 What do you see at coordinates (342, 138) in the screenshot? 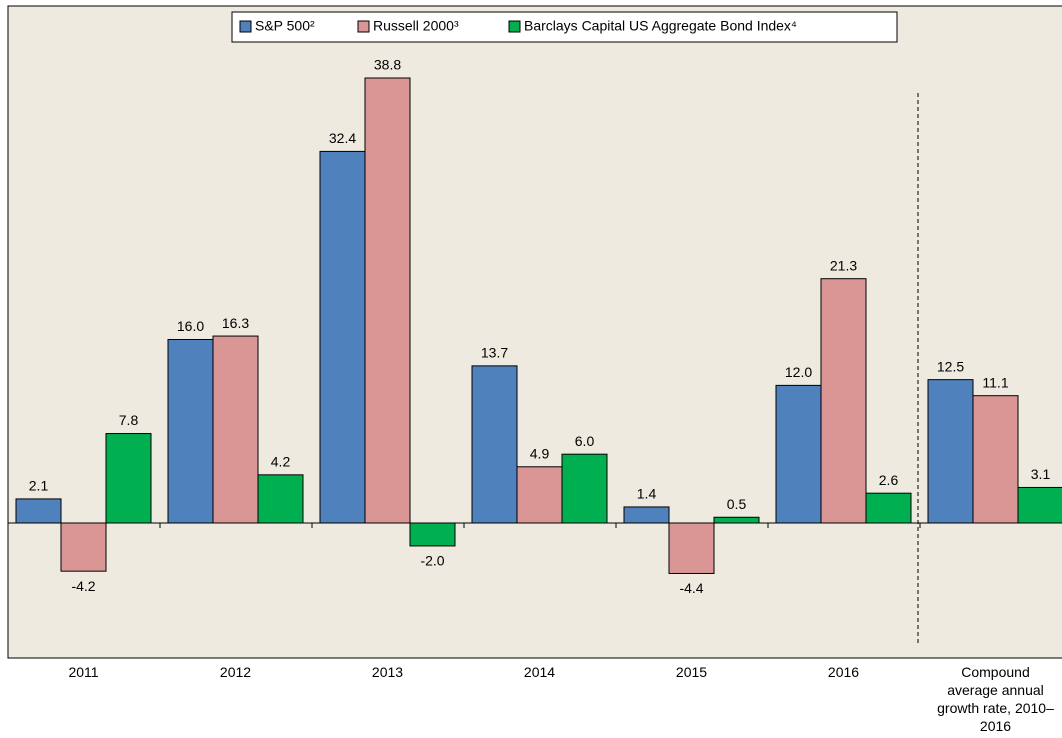
I see `data-label: 32.4` at bounding box center [342, 138].